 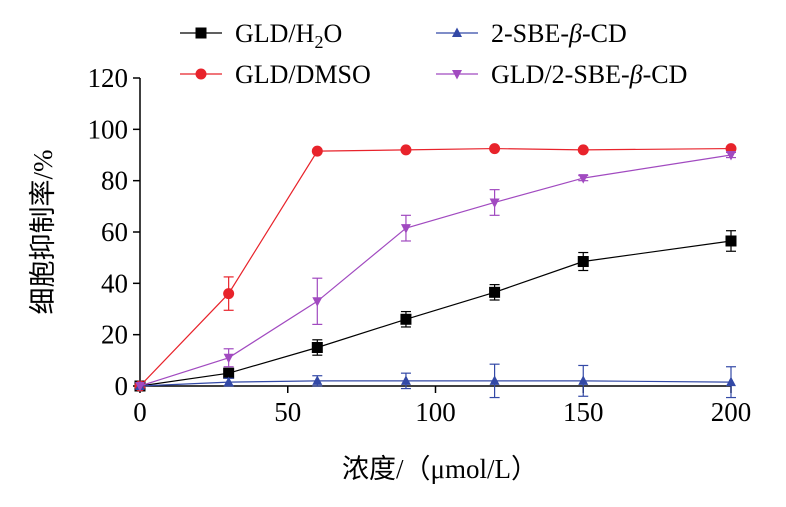 What do you see at coordinates (287, 412) in the screenshot?
I see `x-tick-label: 50` at bounding box center [287, 412].